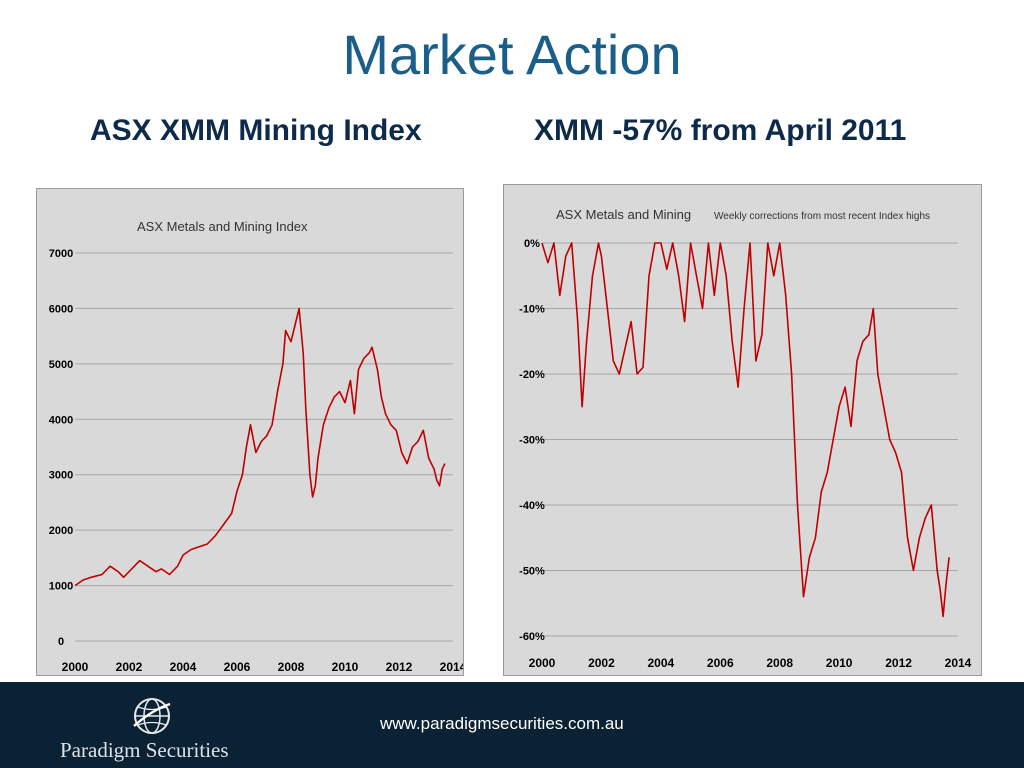 This screenshot has width=1024, height=768. What do you see at coordinates (720, 130) in the screenshot?
I see `right-chart-heading: XMM -57% from April 2011` at bounding box center [720, 130].